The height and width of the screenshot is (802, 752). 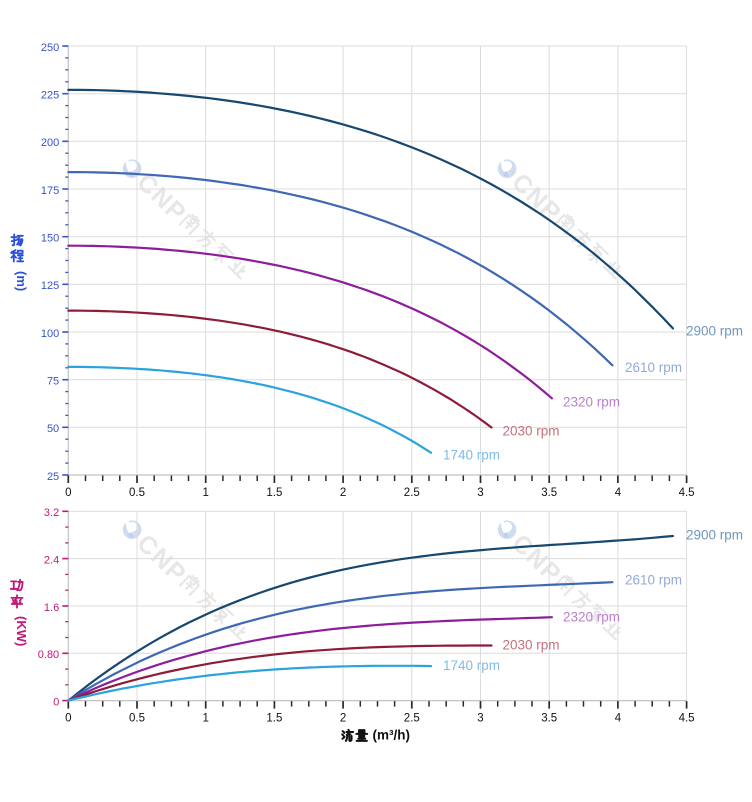 I want to click on svg-text: 1.6, so click(x=51, y=608).